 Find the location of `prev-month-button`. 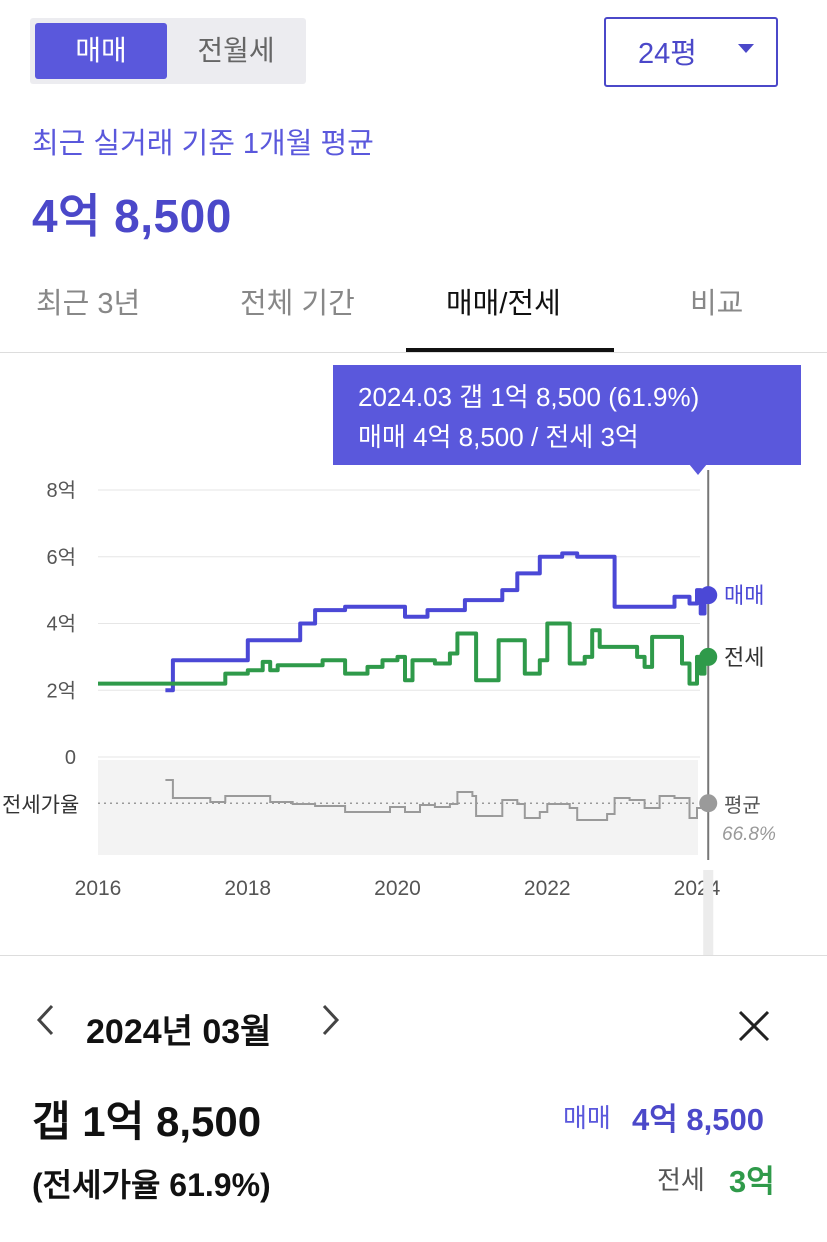

prev-month-button is located at coordinates (46, 1024).